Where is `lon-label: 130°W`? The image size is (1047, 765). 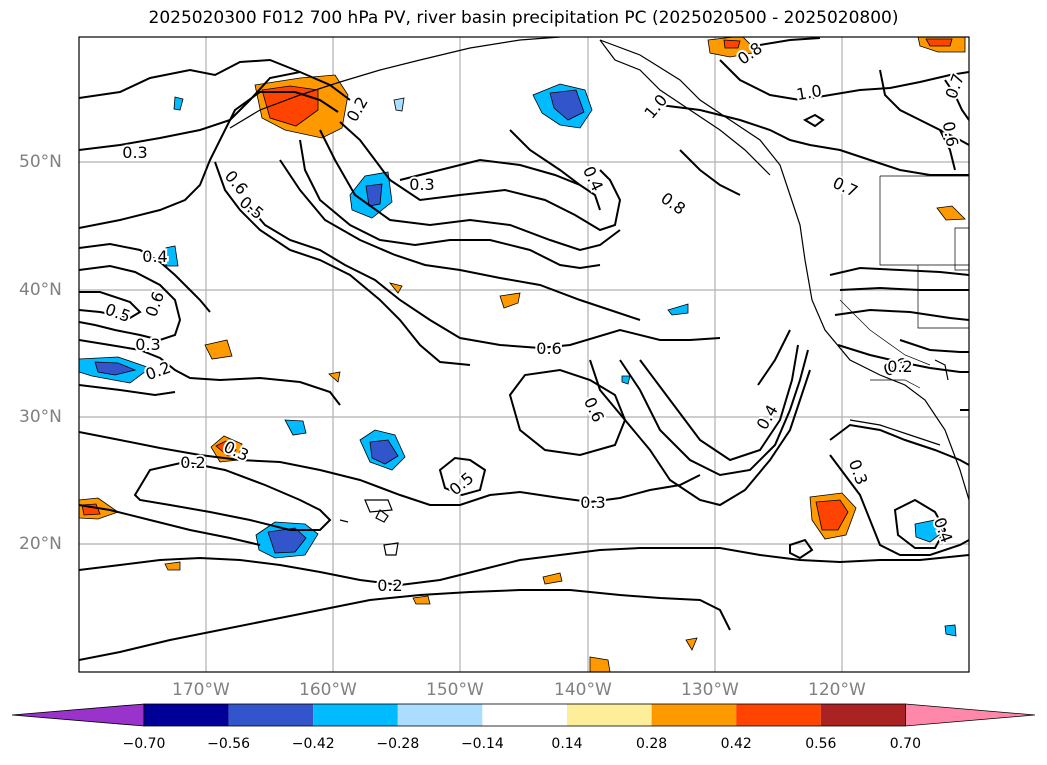 lon-label: 130°W is located at coordinates (710, 690).